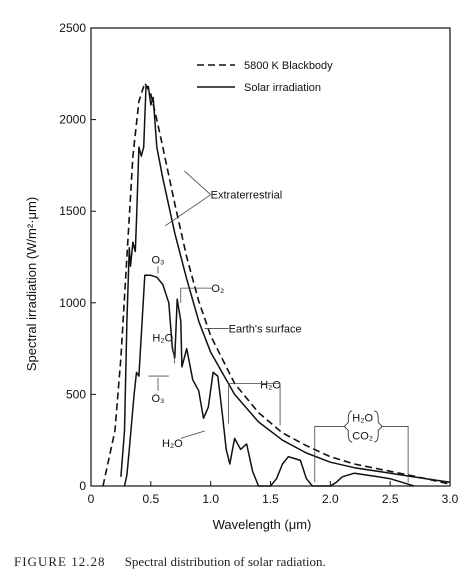 The height and width of the screenshot is (583, 474). What do you see at coordinates (270, 385) in the screenshot?
I see `label-h2o-2: H₂O` at bounding box center [270, 385].